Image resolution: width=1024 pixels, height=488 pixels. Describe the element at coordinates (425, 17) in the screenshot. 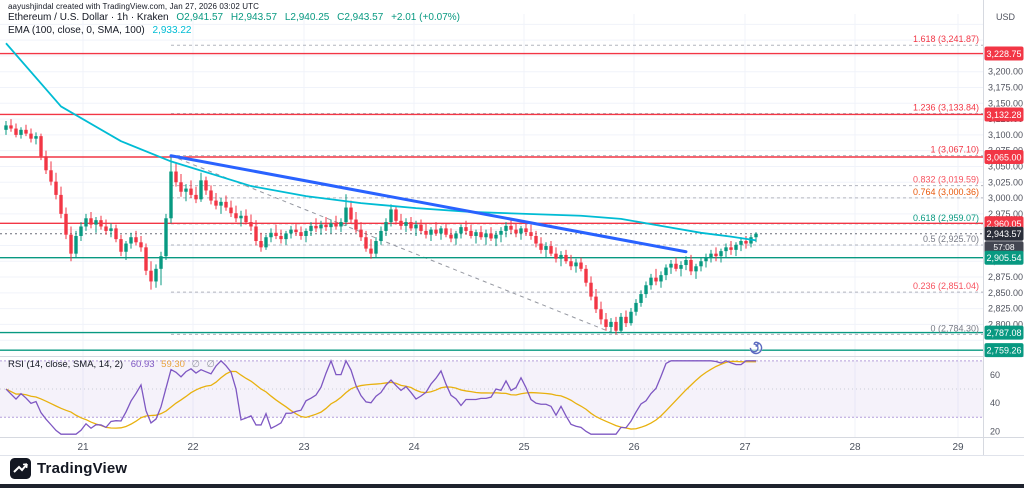

I see `price-change: +2.01 (+0.07%)` at that location.